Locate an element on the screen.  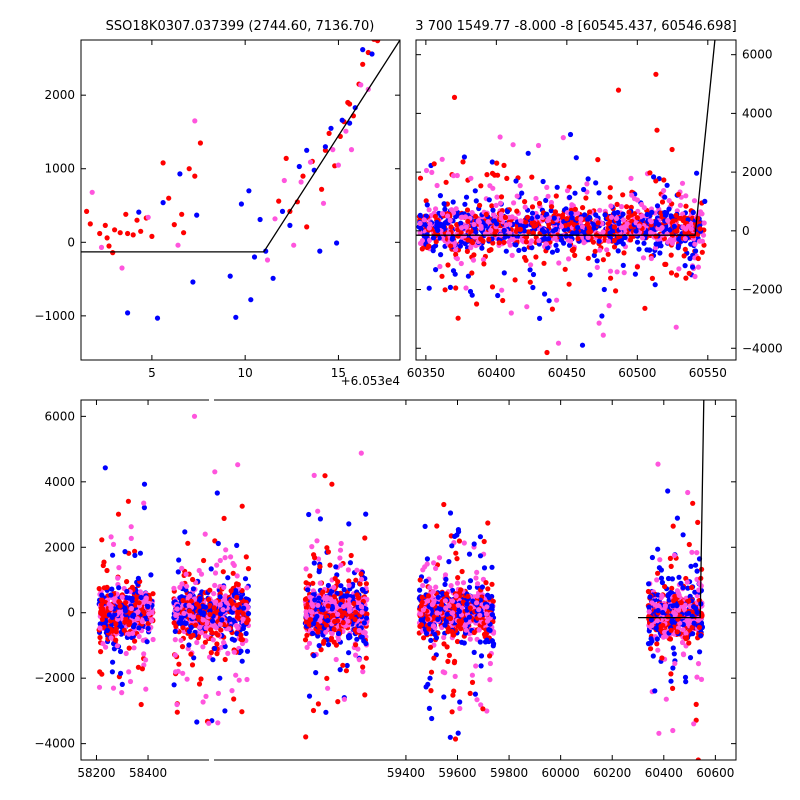
x-tick-label: 60400 is located at coordinates (496, 373).